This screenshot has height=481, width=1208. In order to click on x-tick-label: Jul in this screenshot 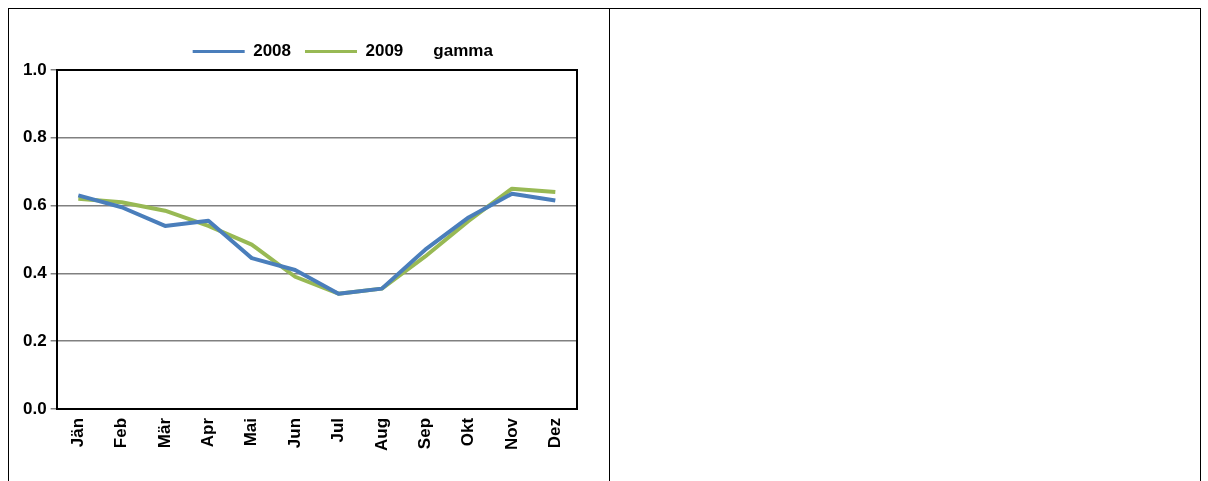, I will do `click(338, 430)`.